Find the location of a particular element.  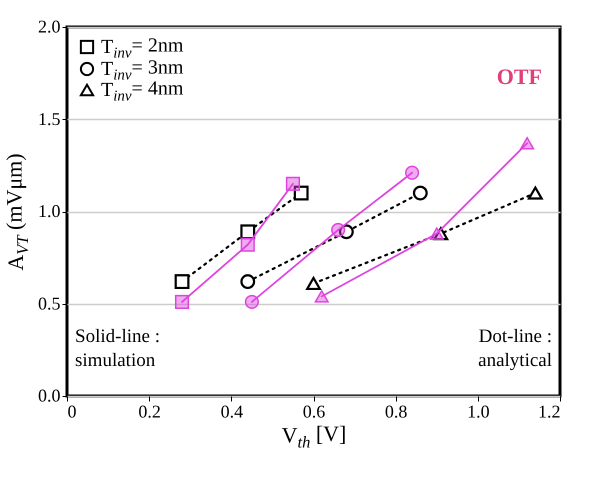

x-tick-label: 0 is located at coordinates (72, 412).